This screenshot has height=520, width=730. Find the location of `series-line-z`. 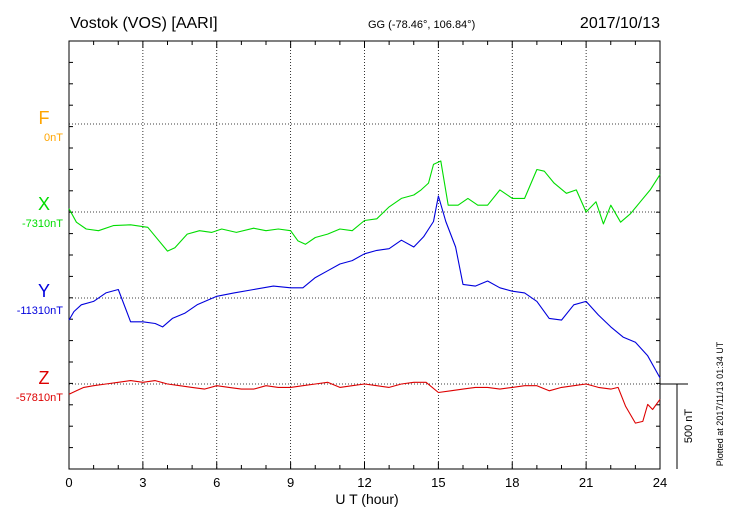

series-line-z is located at coordinates (364, 402).